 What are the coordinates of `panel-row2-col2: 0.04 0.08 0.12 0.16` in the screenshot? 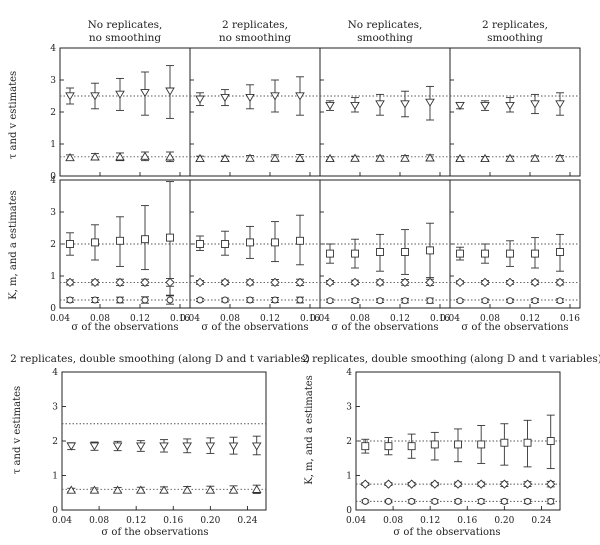 It's located at (250, 251).